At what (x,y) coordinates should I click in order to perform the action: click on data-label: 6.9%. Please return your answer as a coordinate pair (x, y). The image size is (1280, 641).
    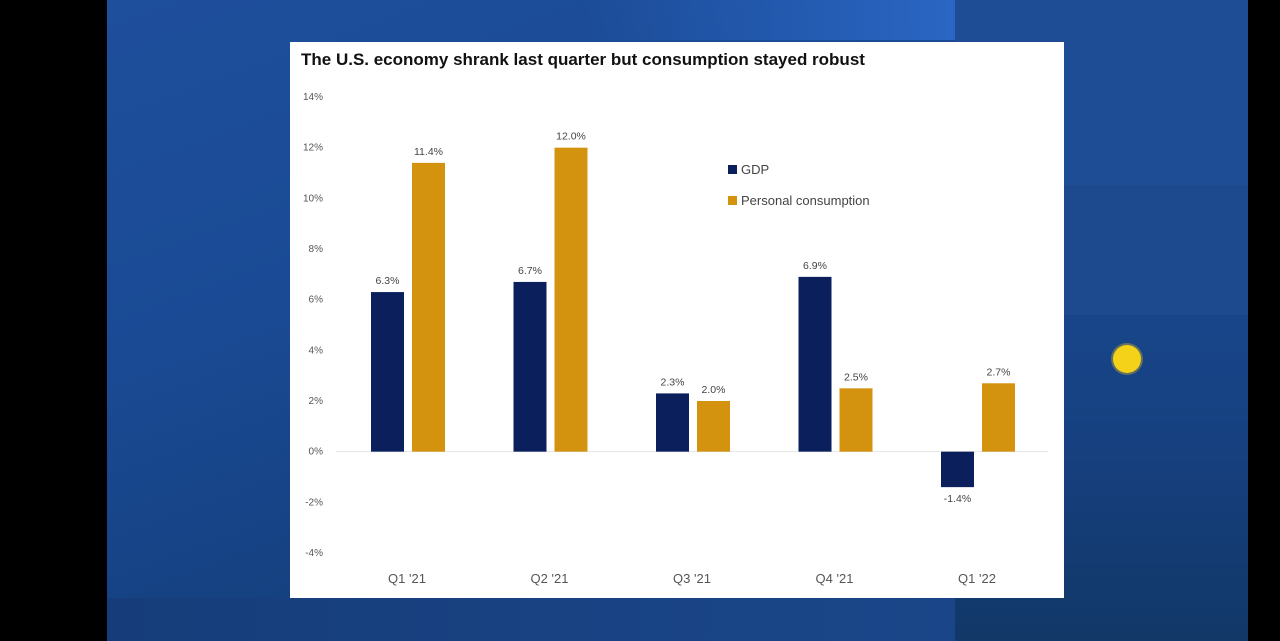
    Looking at the image, I should click on (815, 266).